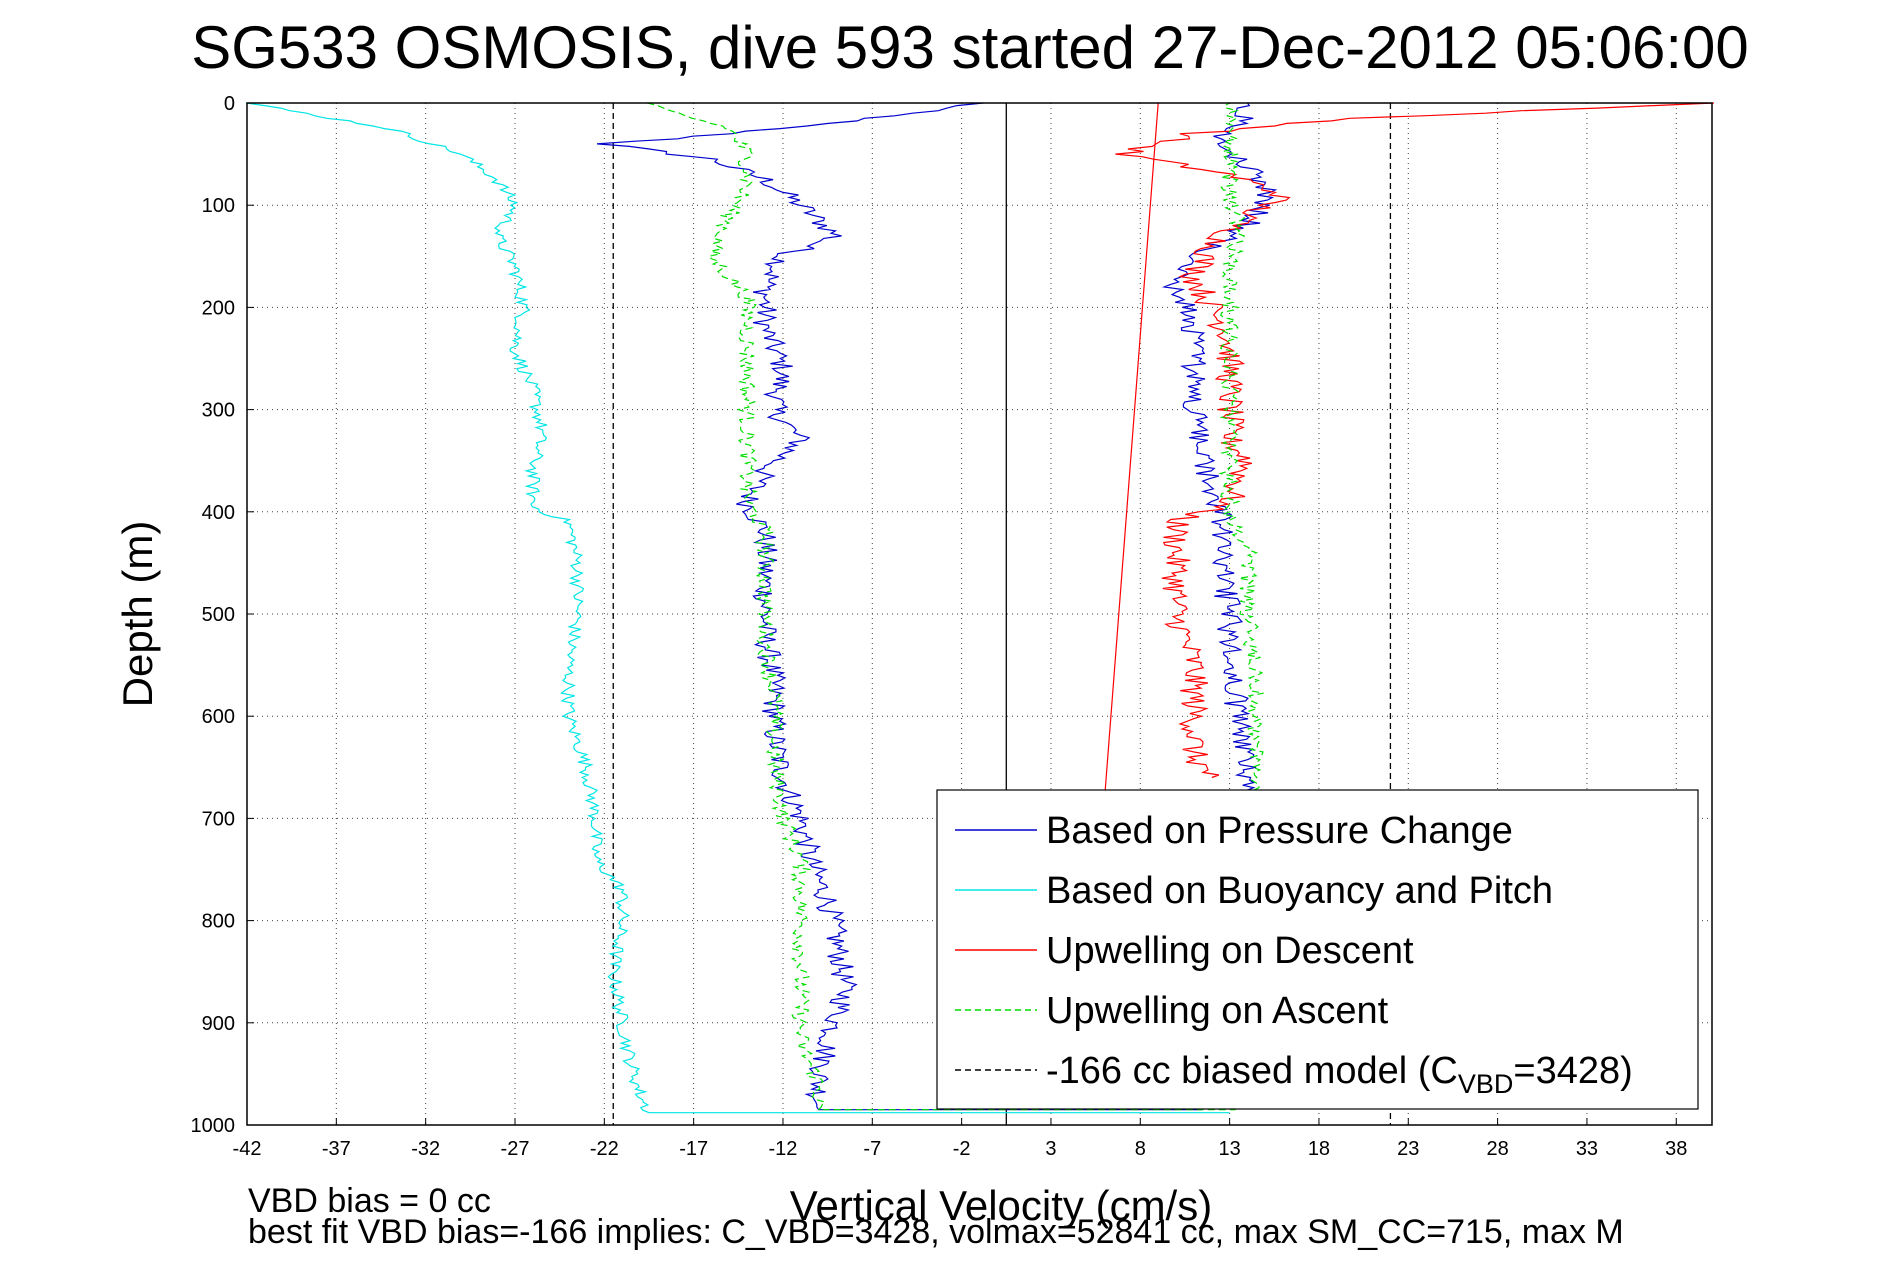 The height and width of the screenshot is (1262, 1891). I want to click on x-tick-label: -2, so click(962, 1149).